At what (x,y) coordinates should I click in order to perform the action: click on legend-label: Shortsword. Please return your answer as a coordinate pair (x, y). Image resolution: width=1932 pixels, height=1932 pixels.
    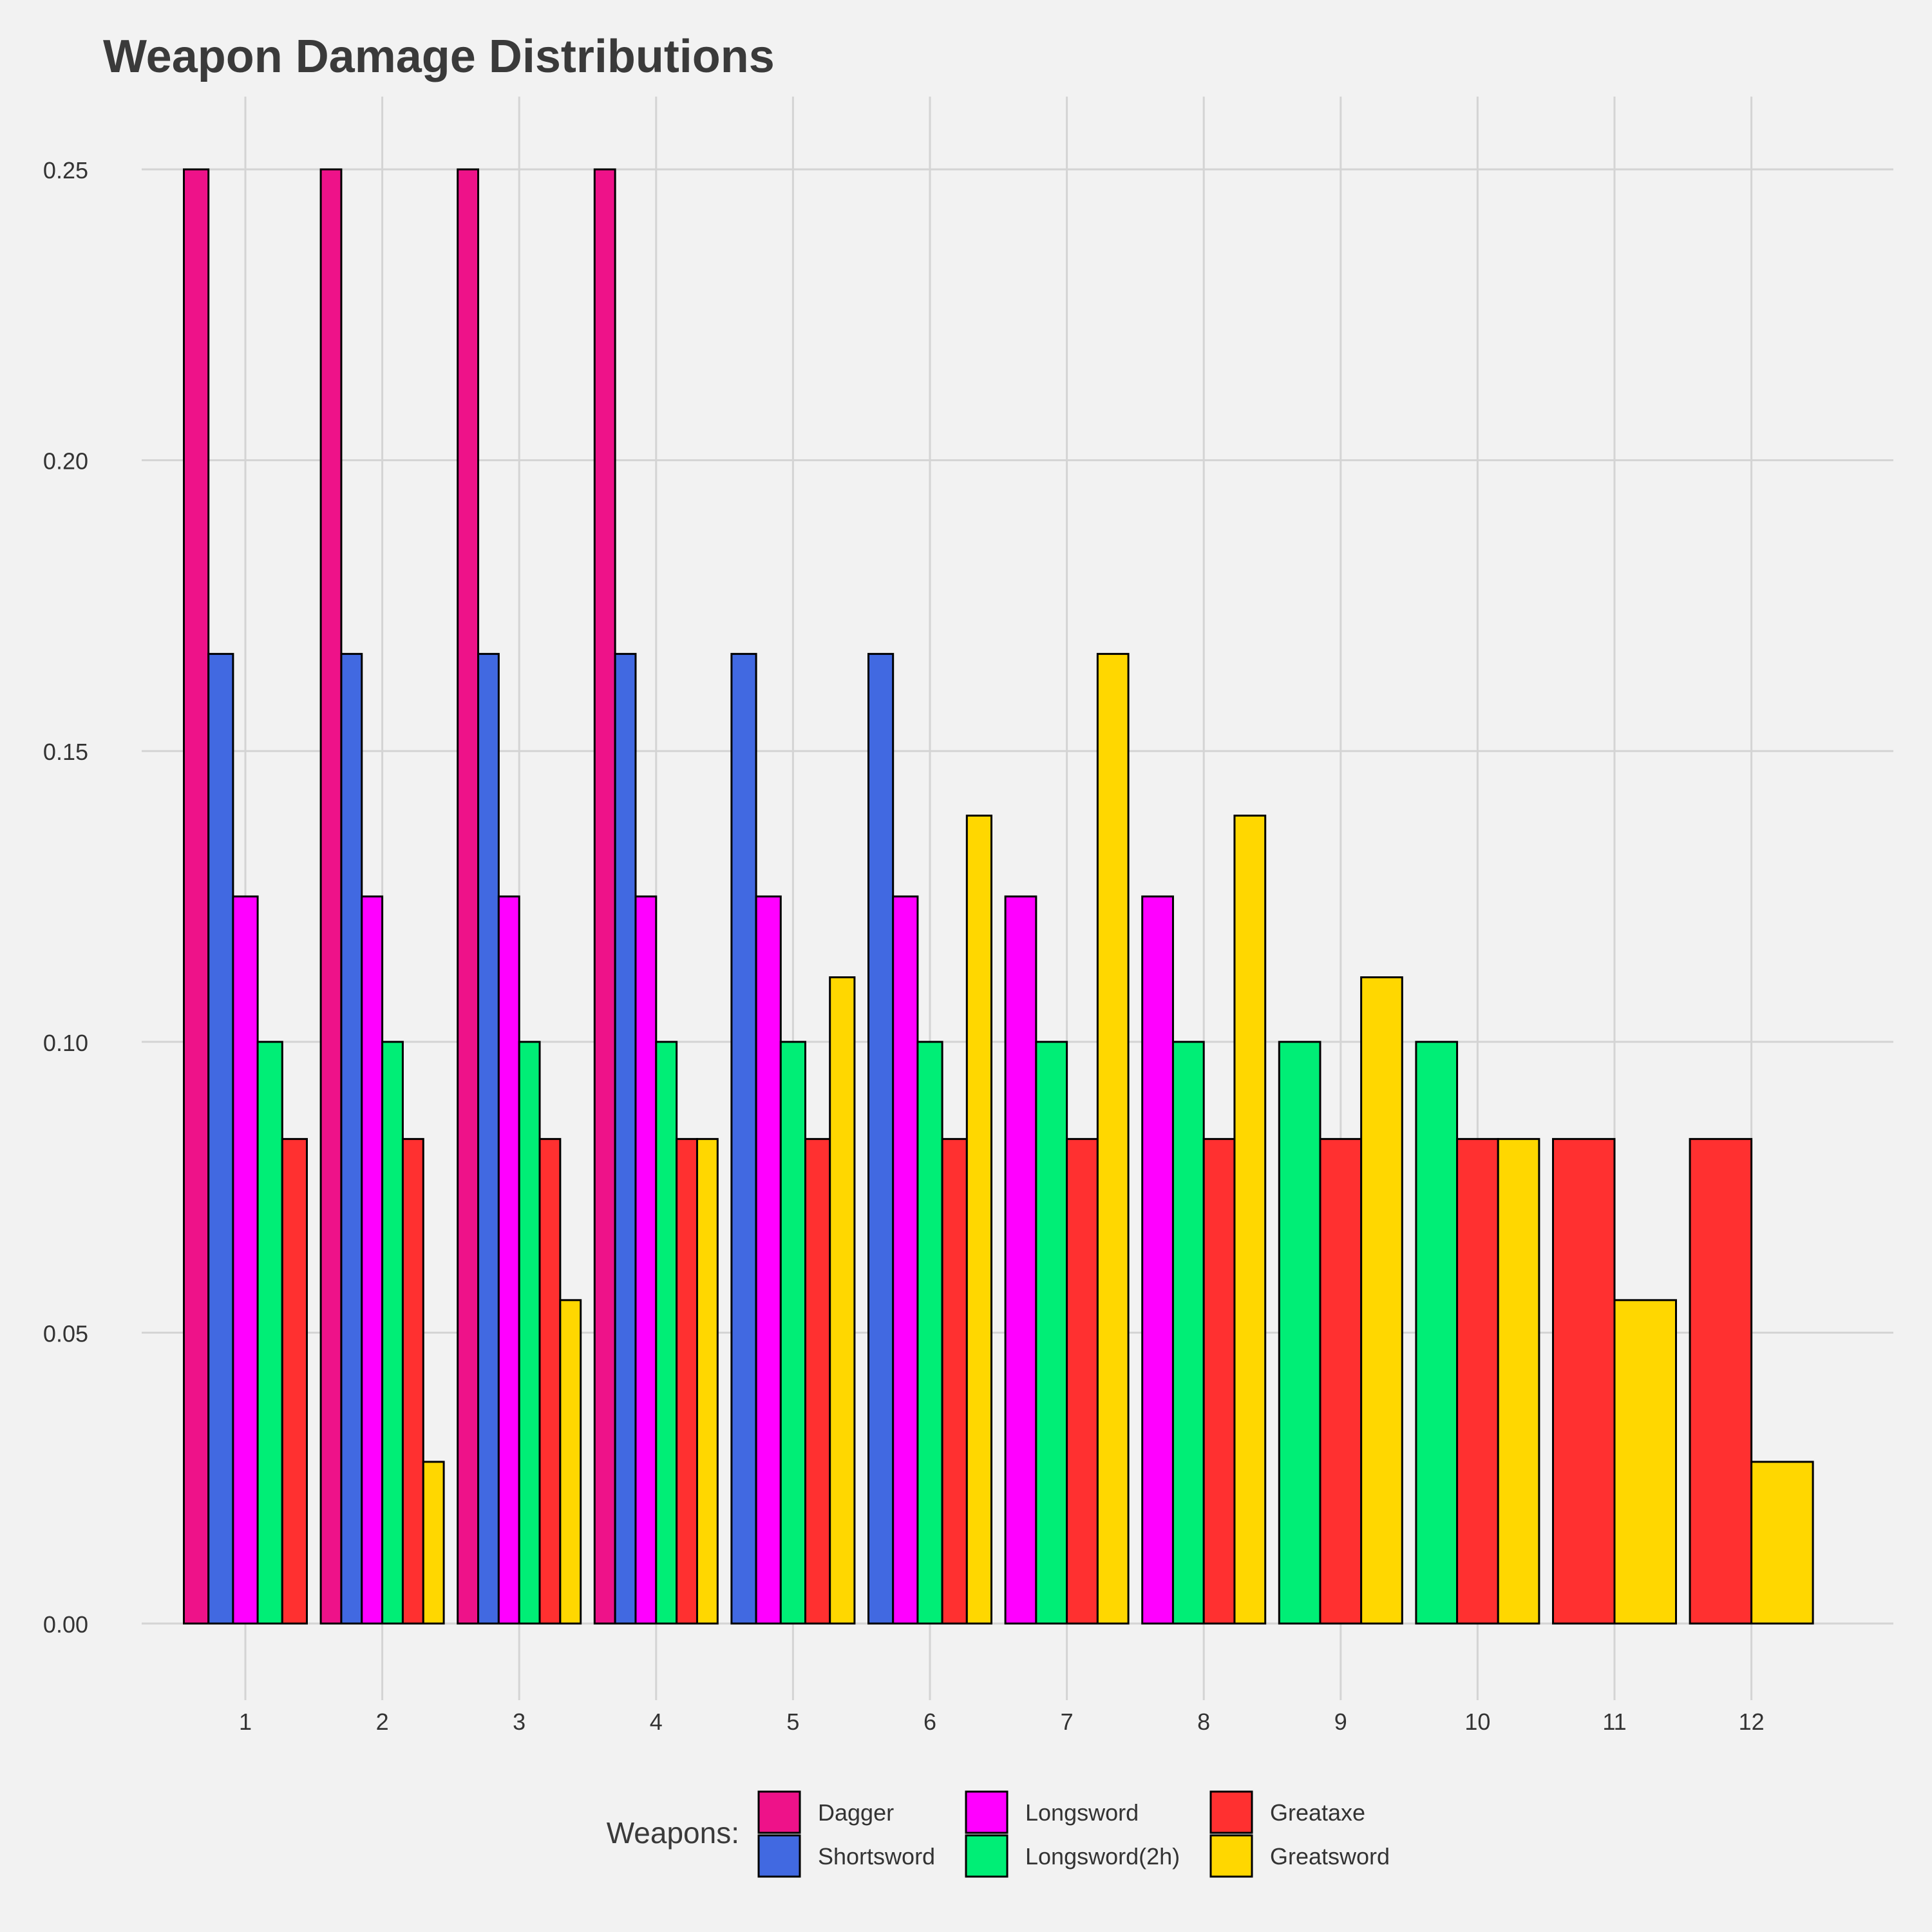
    Looking at the image, I should click on (877, 1857).